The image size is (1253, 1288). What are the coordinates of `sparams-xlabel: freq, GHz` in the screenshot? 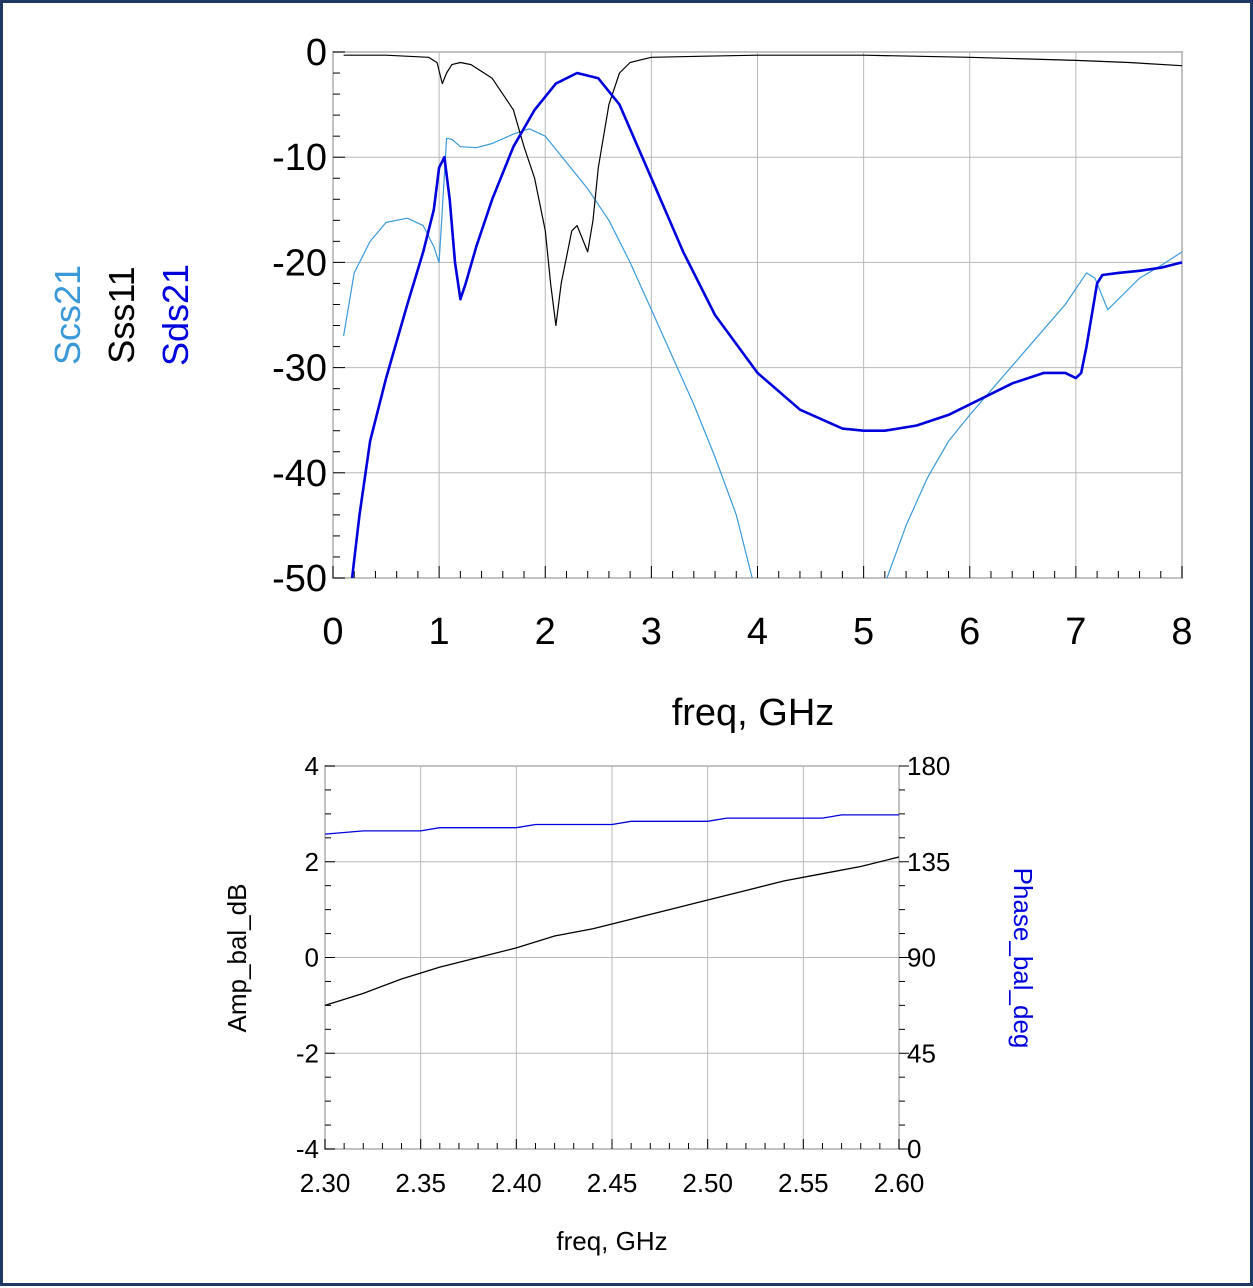 It's located at (753, 713).